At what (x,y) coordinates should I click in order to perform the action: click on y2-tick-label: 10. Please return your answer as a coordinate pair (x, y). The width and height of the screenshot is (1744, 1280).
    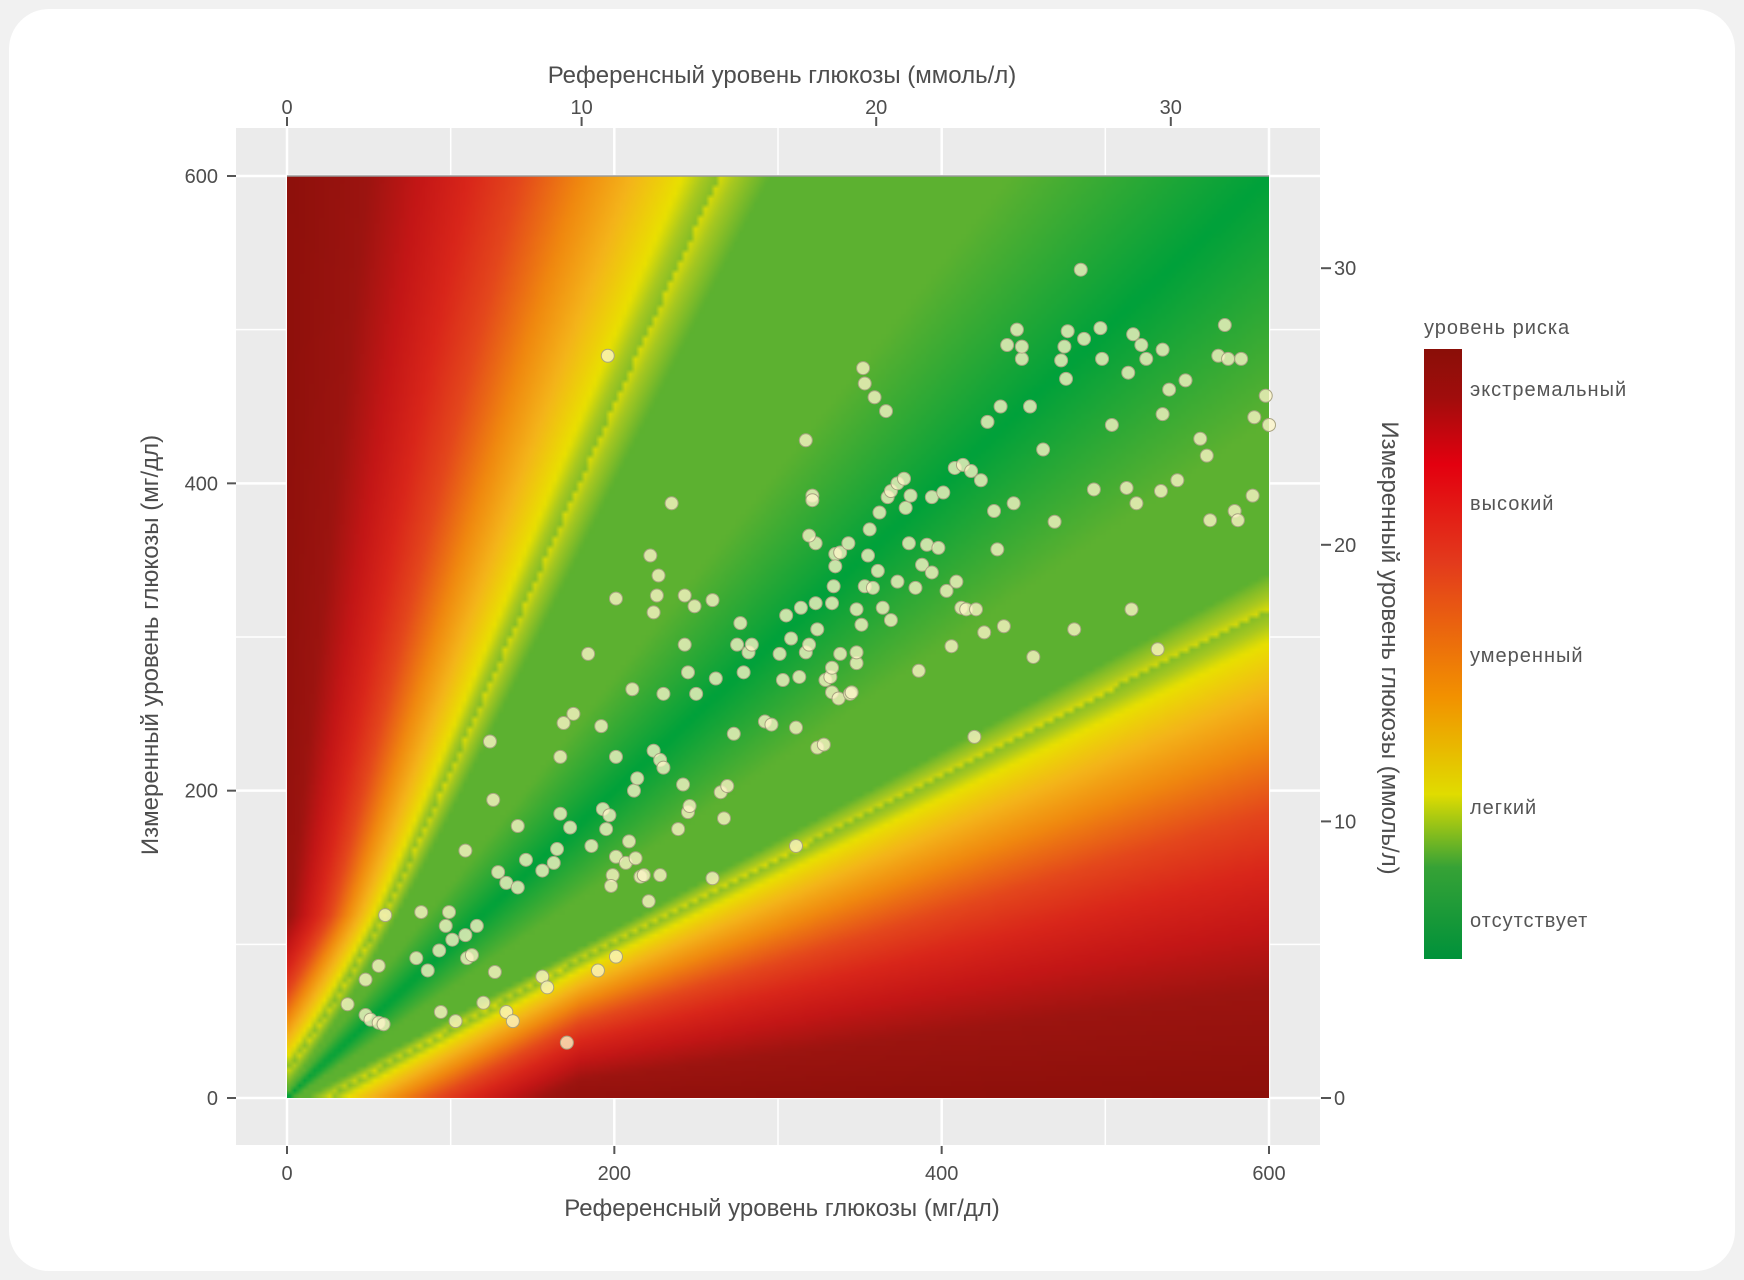
    Looking at the image, I should click on (1345, 822).